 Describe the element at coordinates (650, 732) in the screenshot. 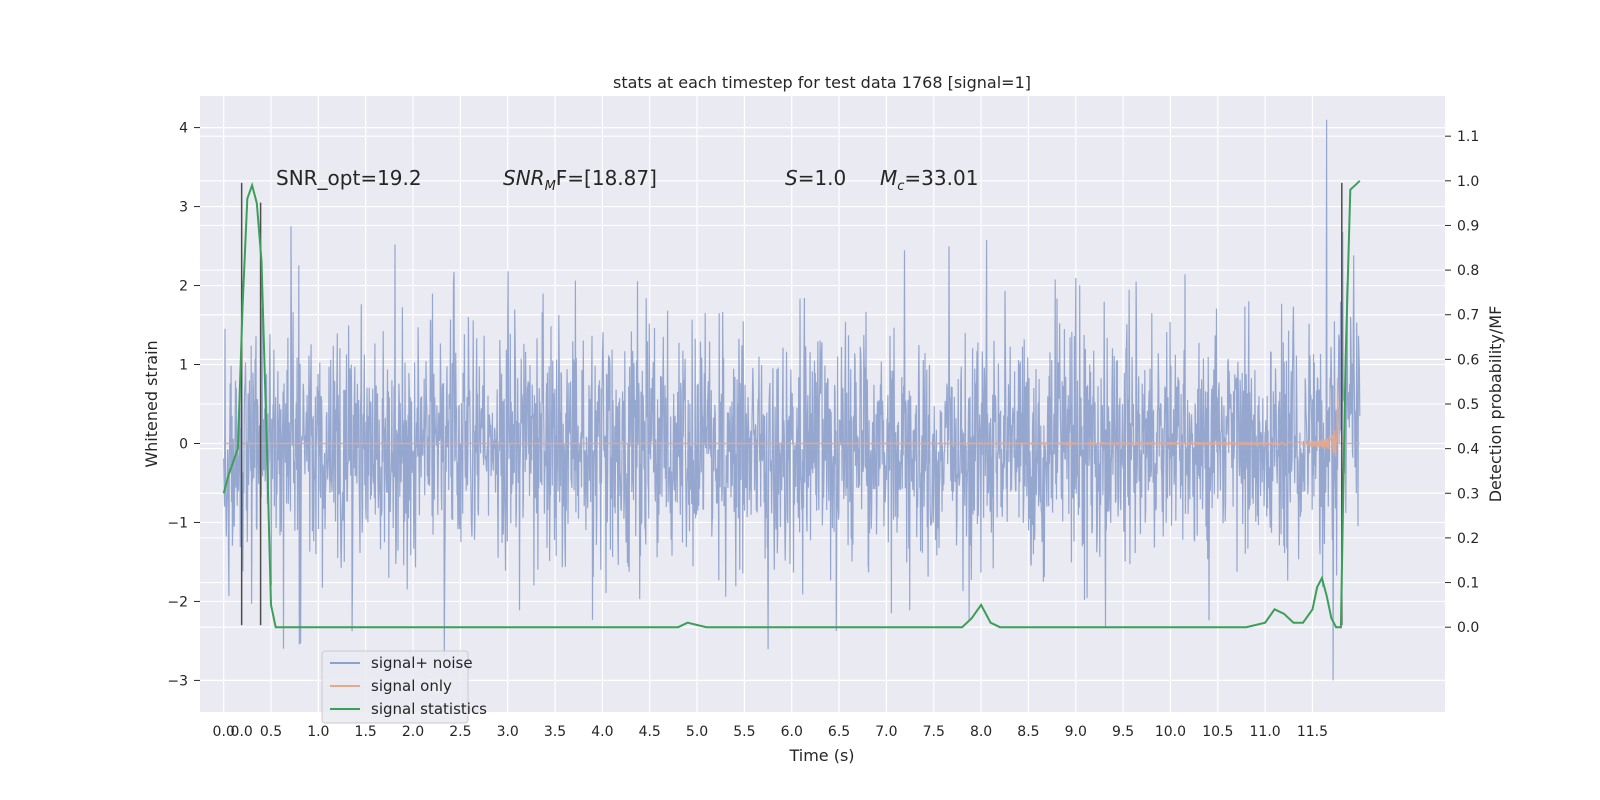

I see `x-tick-label: 4.5` at that location.